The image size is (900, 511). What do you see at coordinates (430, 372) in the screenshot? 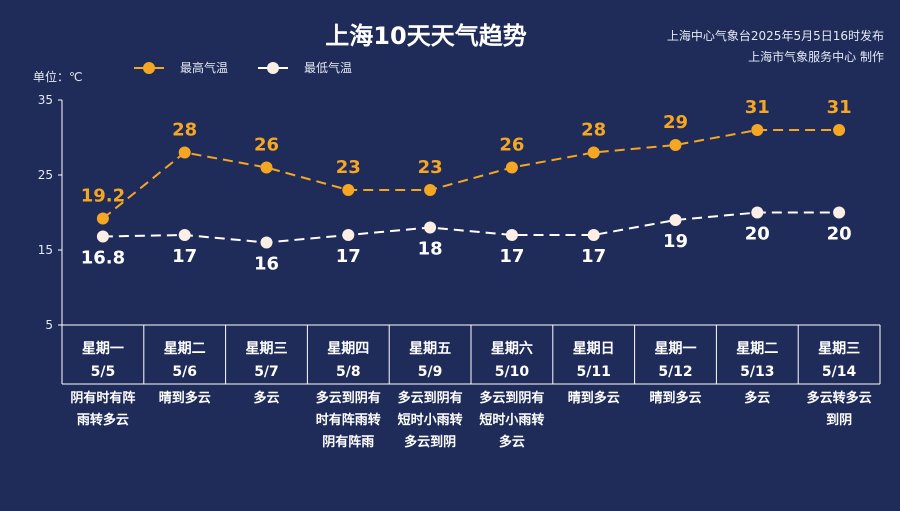
I see `date-label: 5/9` at bounding box center [430, 372].